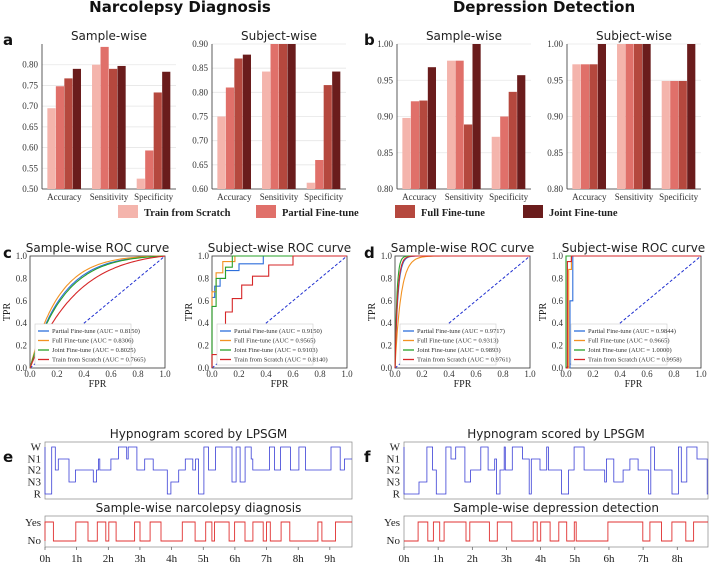 The height and width of the screenshot is (576, 720). What do you see at coordinates (200, 189) in the screenshot?
I see `y-tick-label: 0.60` at bounding box center [200, 189].